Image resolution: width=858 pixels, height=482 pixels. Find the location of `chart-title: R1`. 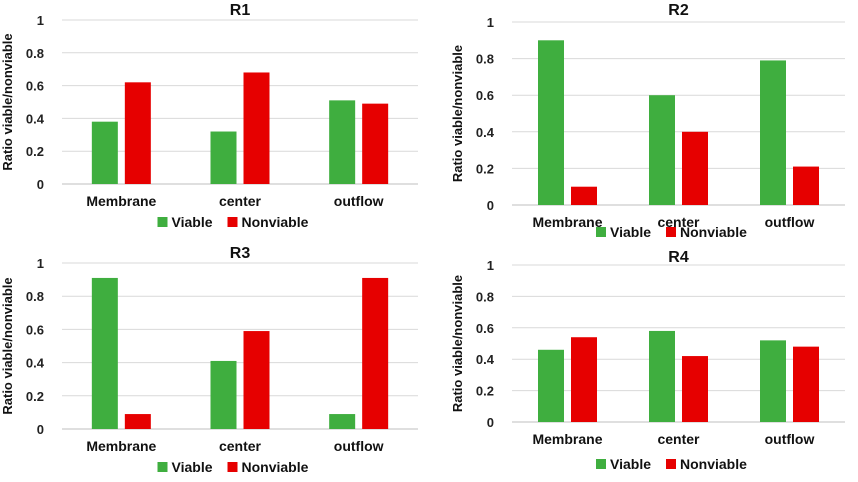

chart-title: R1 is located at coordinates (240, 10).